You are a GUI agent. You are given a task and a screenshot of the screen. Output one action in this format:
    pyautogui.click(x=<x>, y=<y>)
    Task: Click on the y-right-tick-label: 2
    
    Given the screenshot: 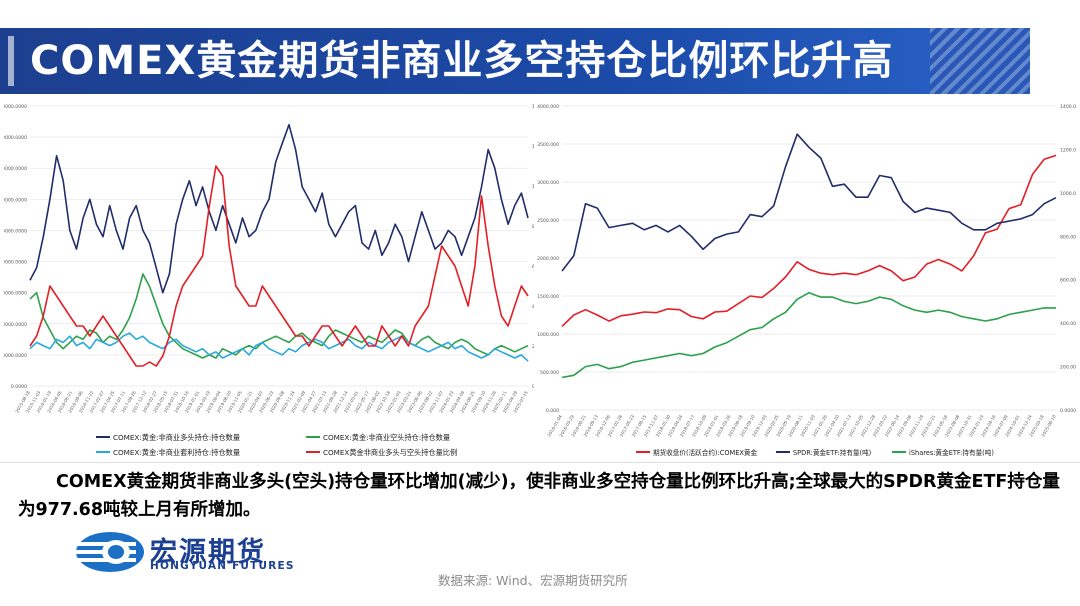 What is the action you would take?
    pyautogui.click(x=533, y=347)
    